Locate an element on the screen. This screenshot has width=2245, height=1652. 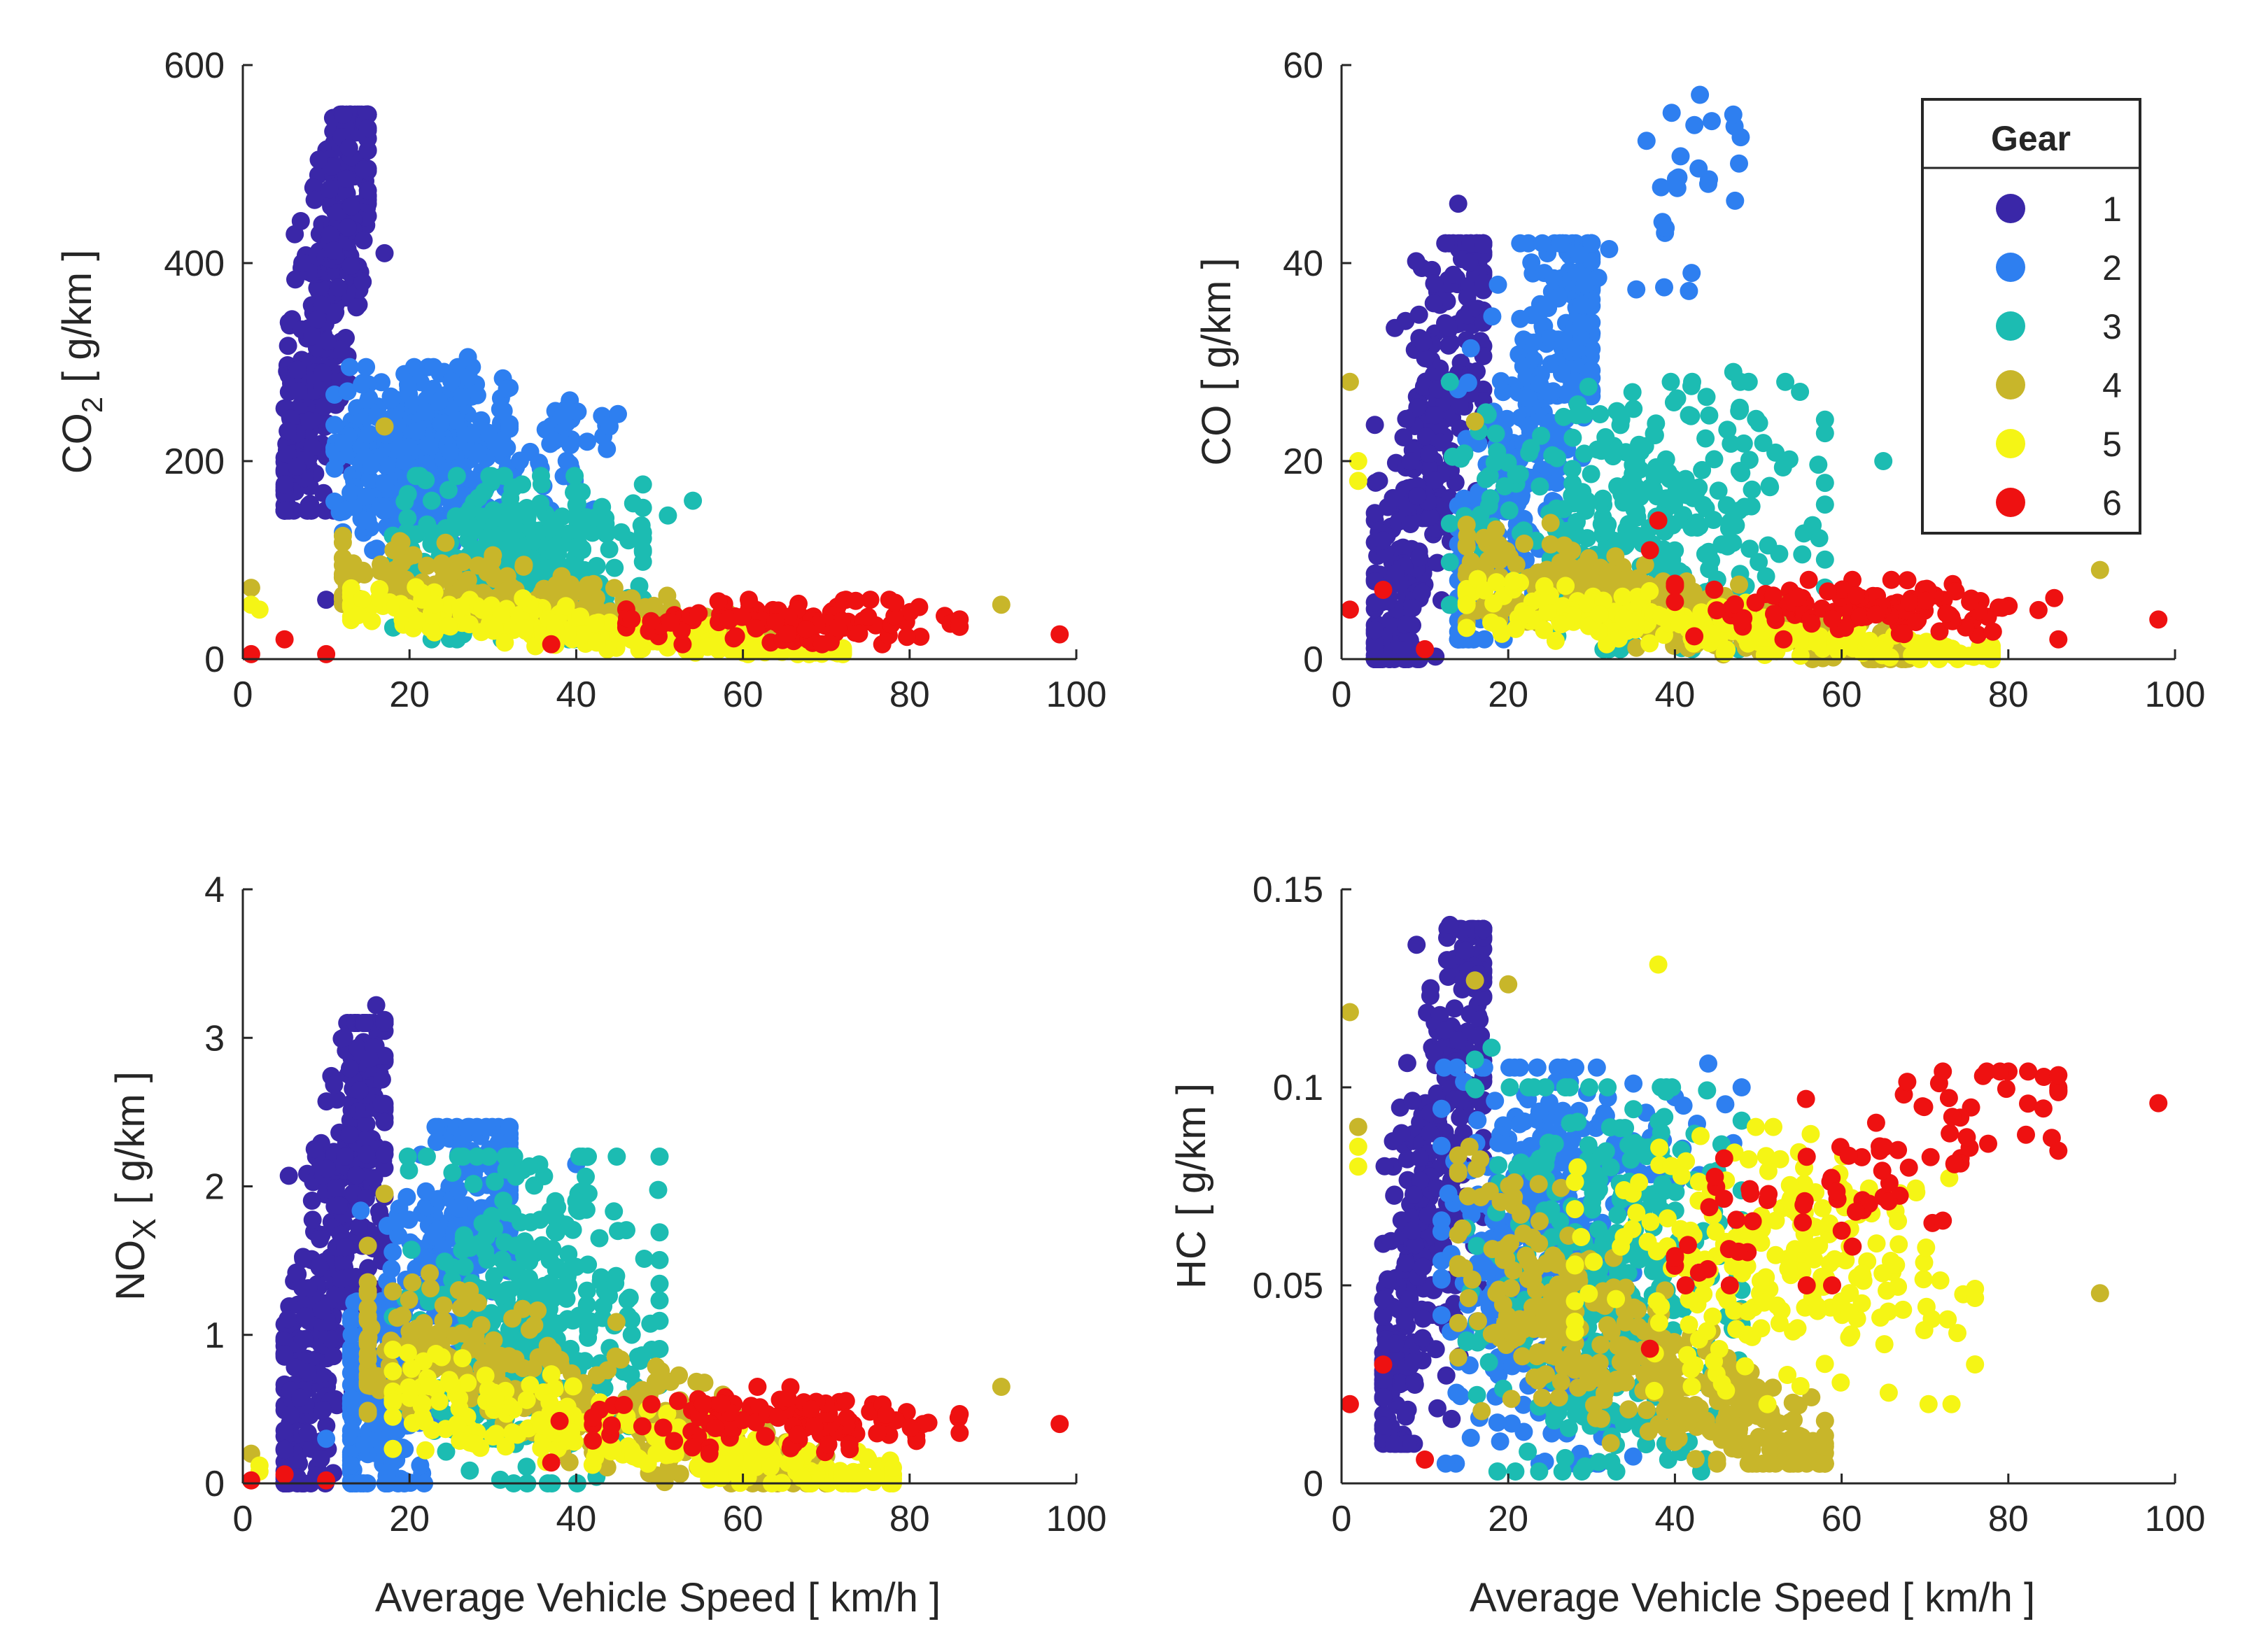
x-tick-label: 20 is located at coordinates (410, 695).